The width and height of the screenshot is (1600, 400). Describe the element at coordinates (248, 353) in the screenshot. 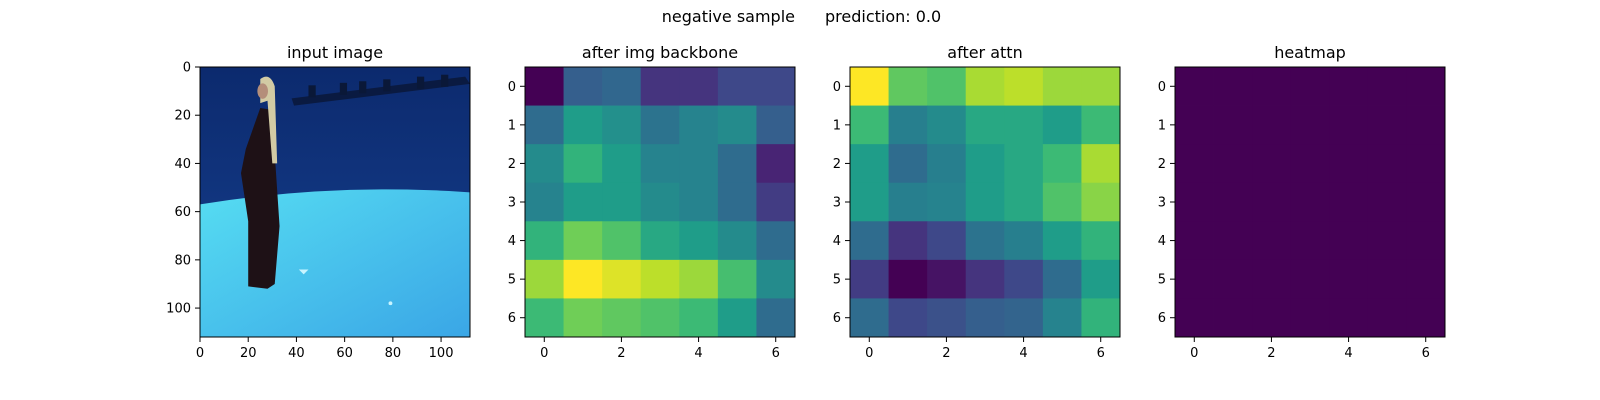

I see `x-tick-label: 20` at that location.